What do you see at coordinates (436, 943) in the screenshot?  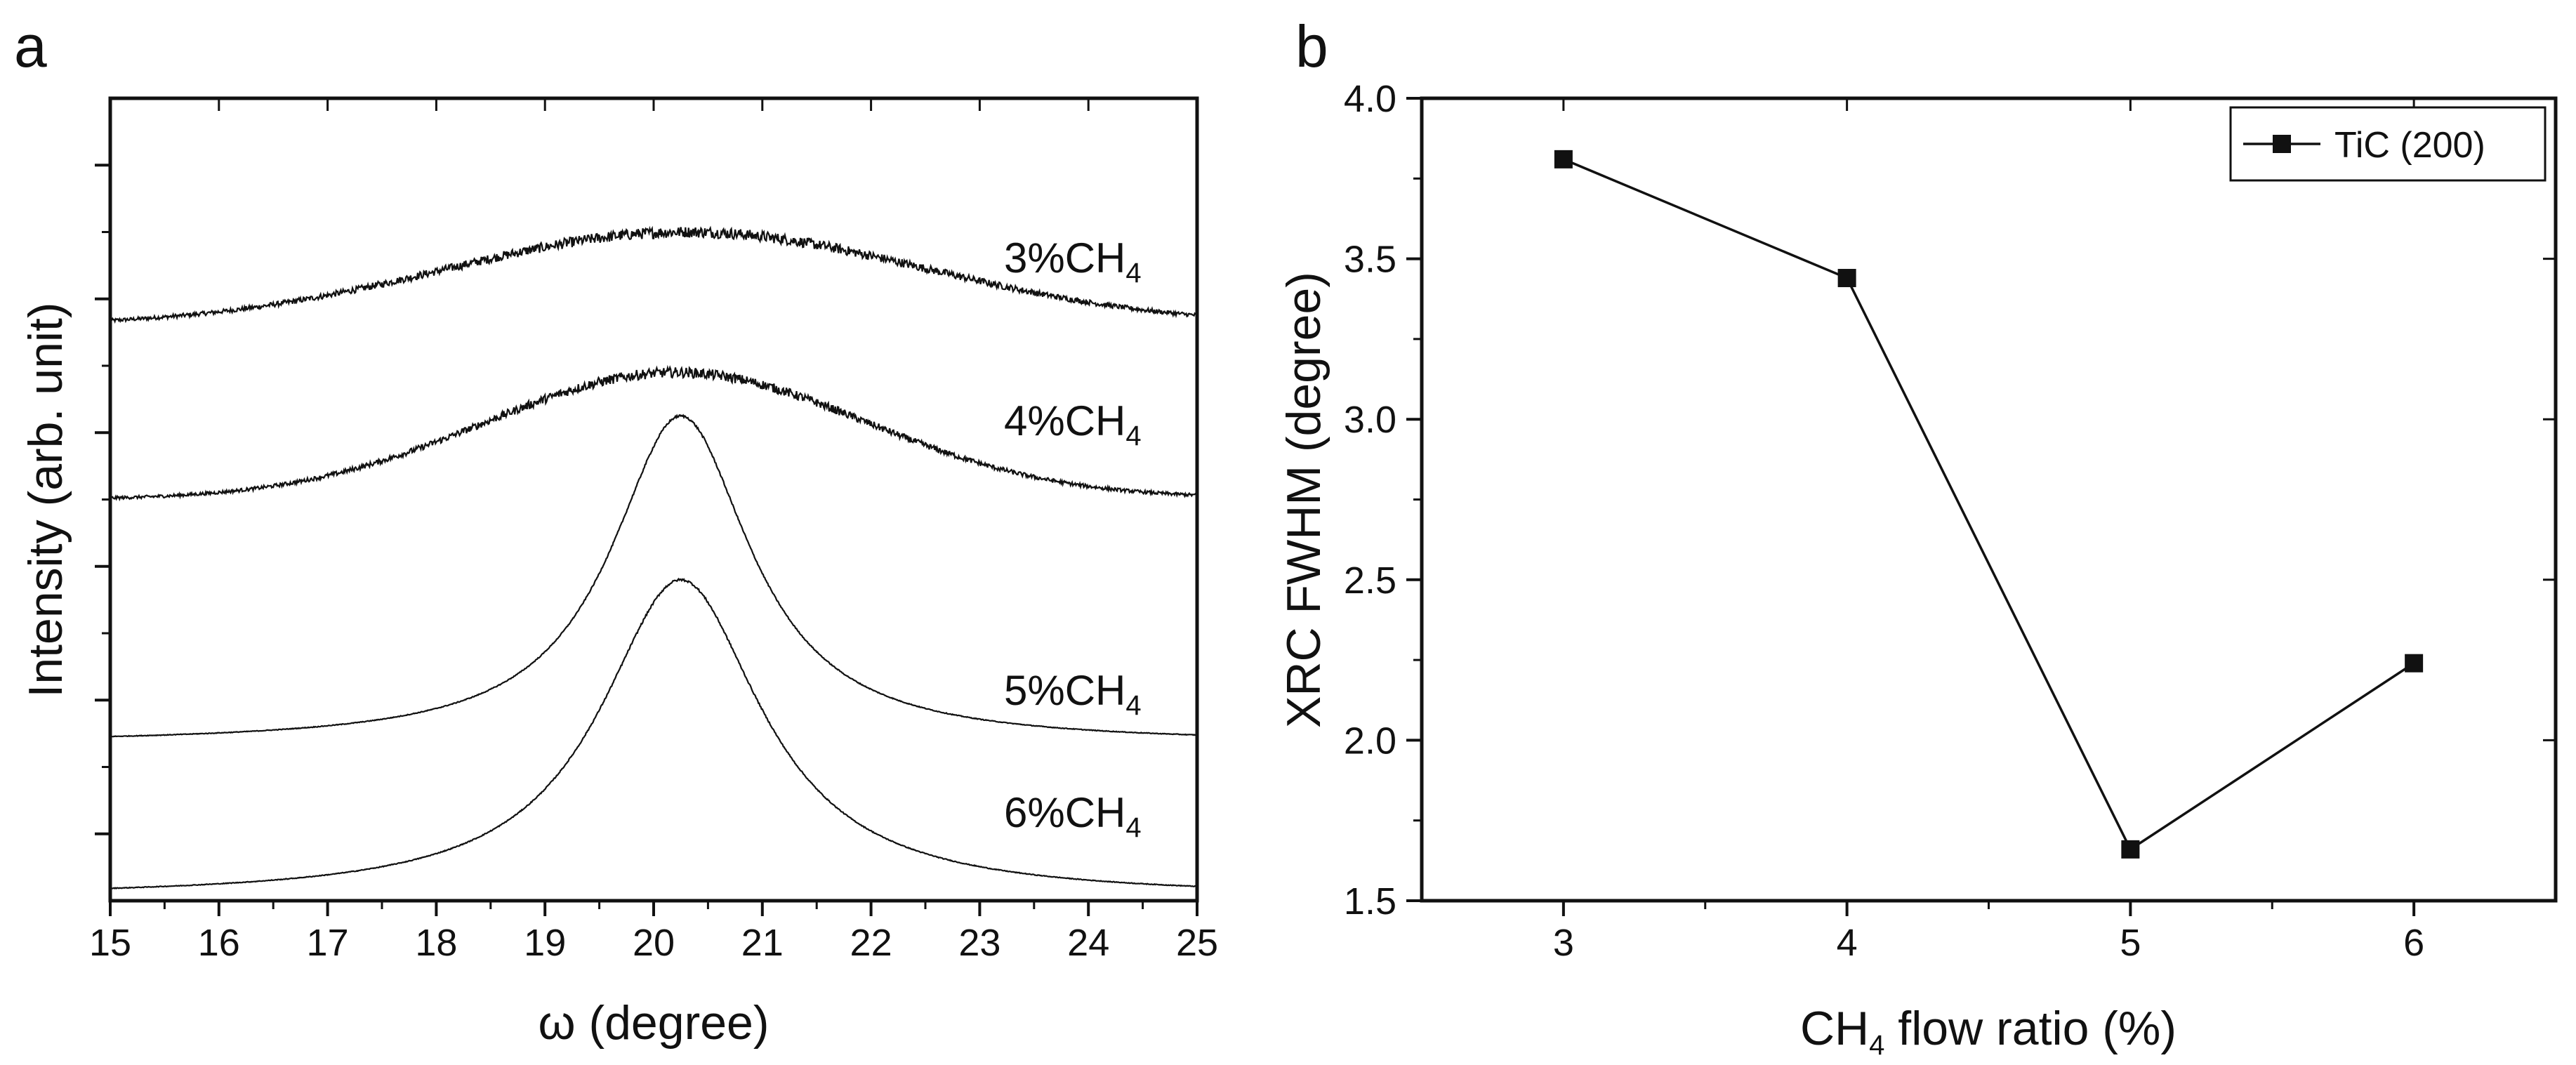 I see `x-tick-label: 18` at bounding box center [436, 943].